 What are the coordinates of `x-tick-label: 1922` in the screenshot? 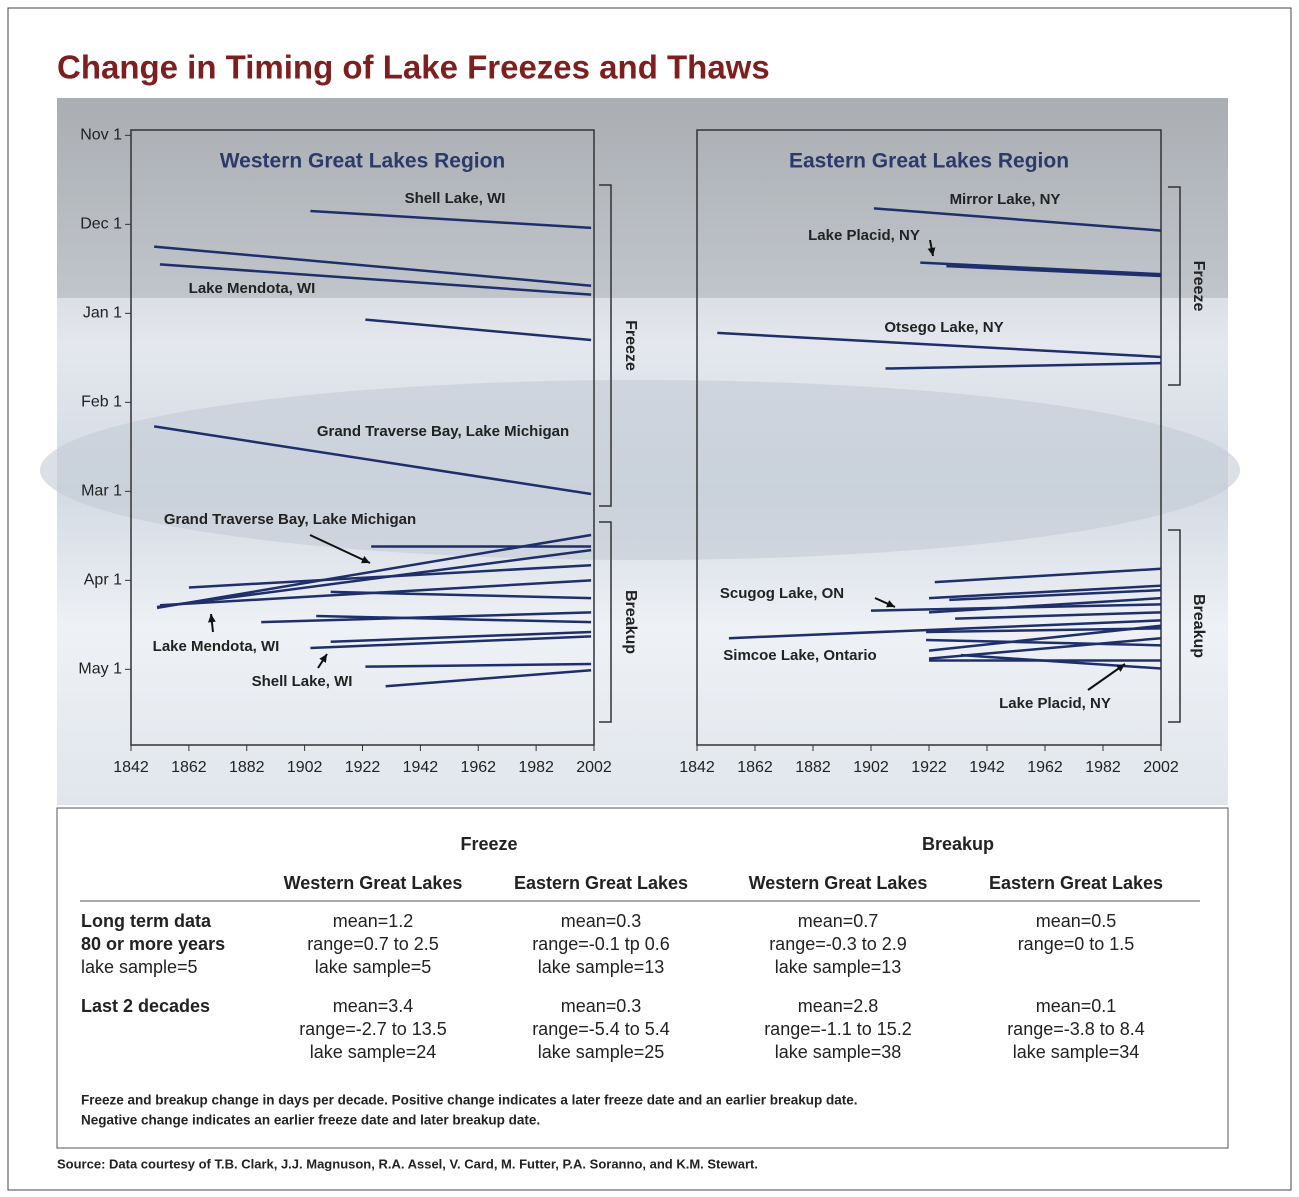 It's located at (363, 767).